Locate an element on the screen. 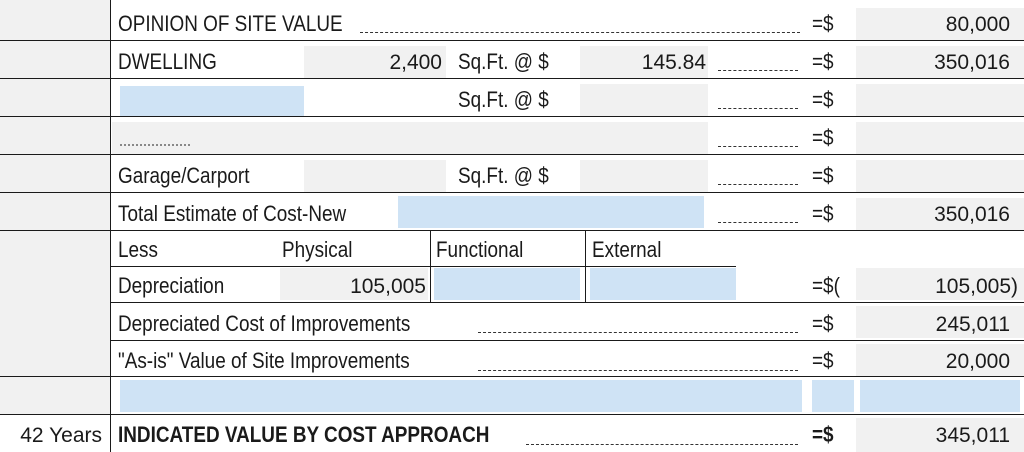 The height and width of the screenshot is (452, 1024). external-depreciation-field is located at coordinates (663, 284).